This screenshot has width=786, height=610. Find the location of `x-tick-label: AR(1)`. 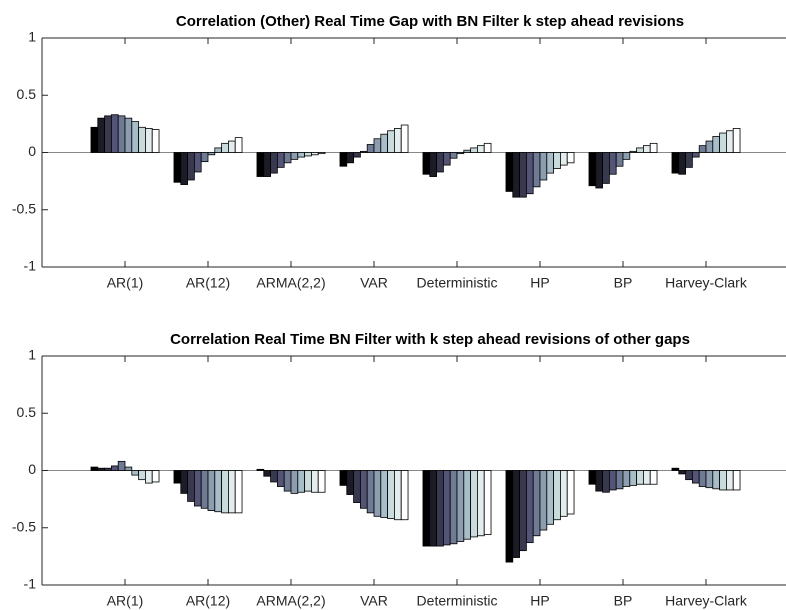

x-tick-label: AR(1) is located at coordinates (125, 601).